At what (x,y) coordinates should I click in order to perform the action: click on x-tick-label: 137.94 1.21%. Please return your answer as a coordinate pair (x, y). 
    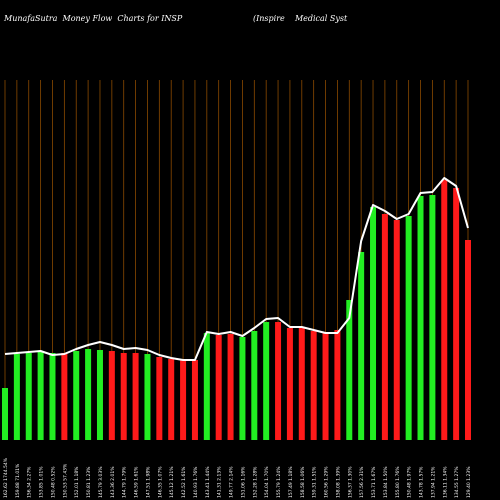
    Looking at the image, I should click on (433, 482).